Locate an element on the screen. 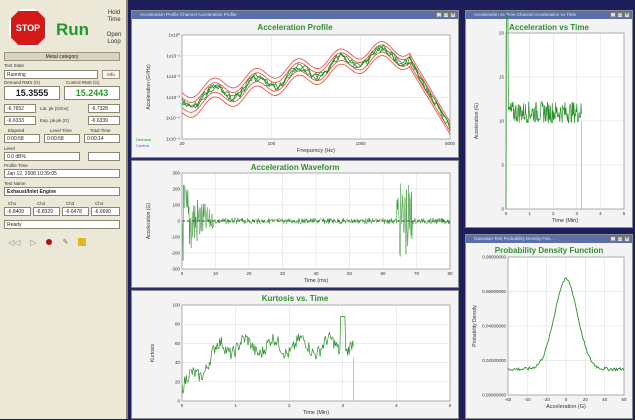 The height and width of the screenshot is (420, 635). y-tick-label: 15 is located at coordinates (502, 77).